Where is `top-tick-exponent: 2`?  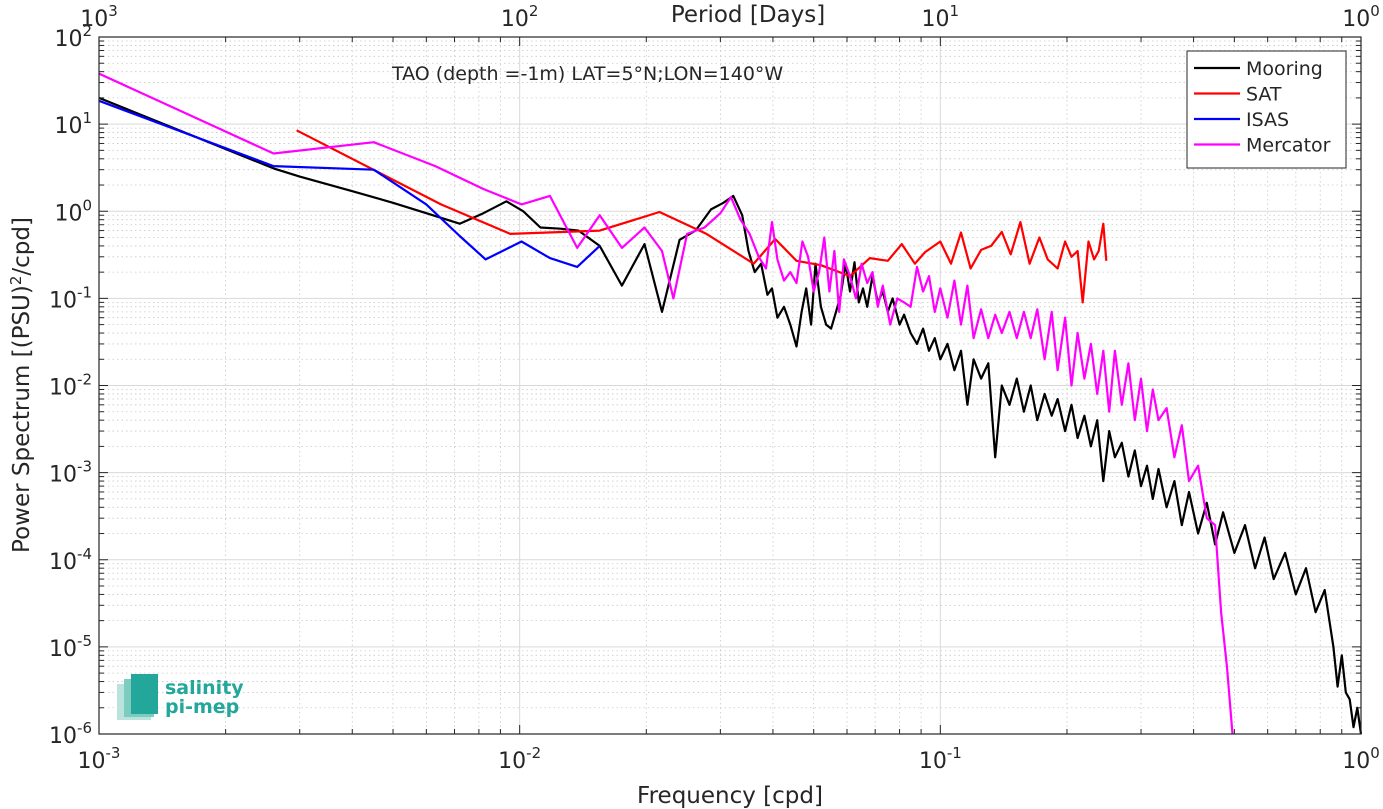
top-tick-exponent: 2 is located at coordinates (534, 11).